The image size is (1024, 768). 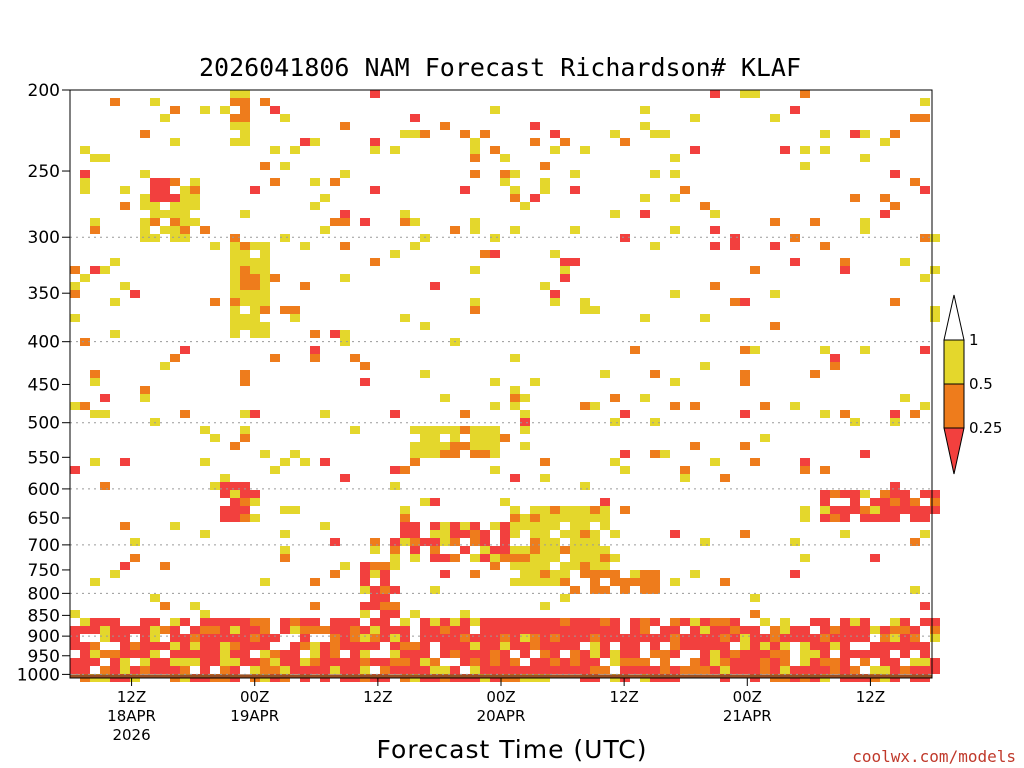 What do you see at coordinates (254, 697) in the screenshot?
I see `x-tick-label: 00Z` at bounding box center [254, 697].